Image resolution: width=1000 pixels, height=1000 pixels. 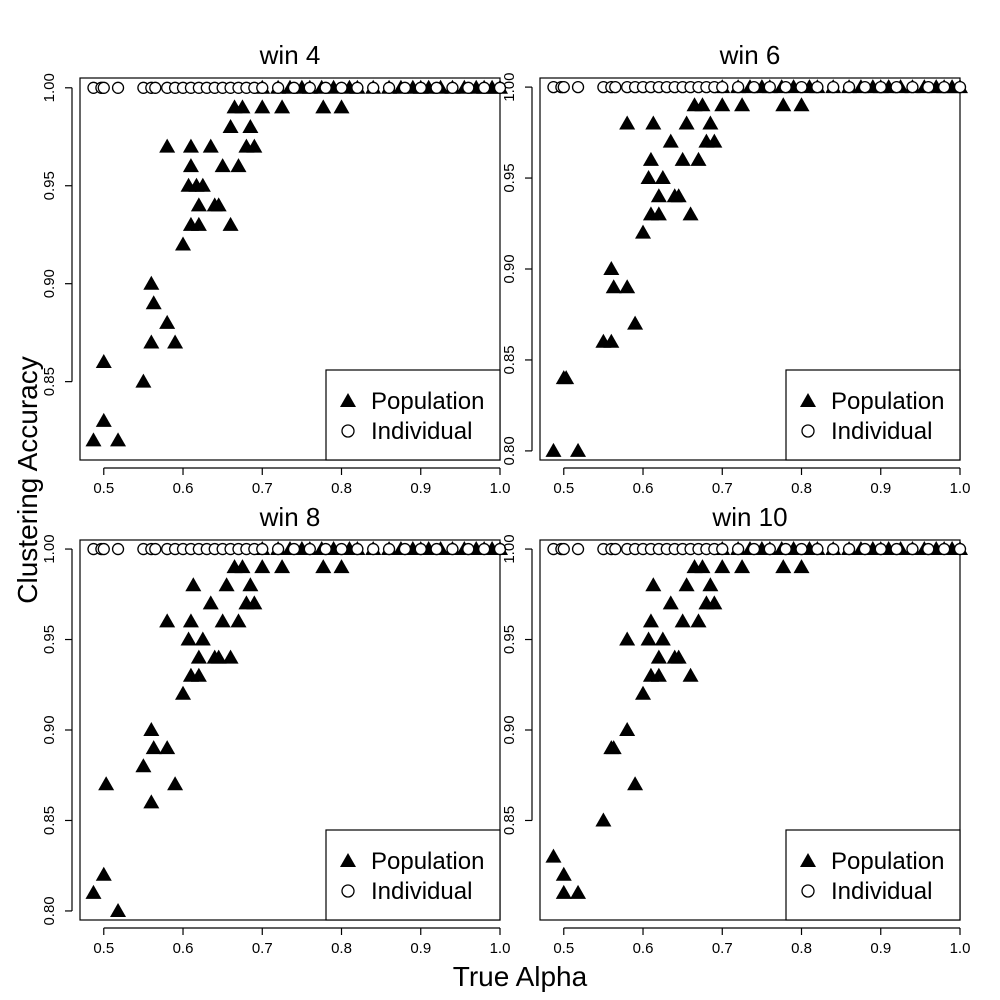 I want to click on y-tick-label: 0.95, so click(x=509, y=177).